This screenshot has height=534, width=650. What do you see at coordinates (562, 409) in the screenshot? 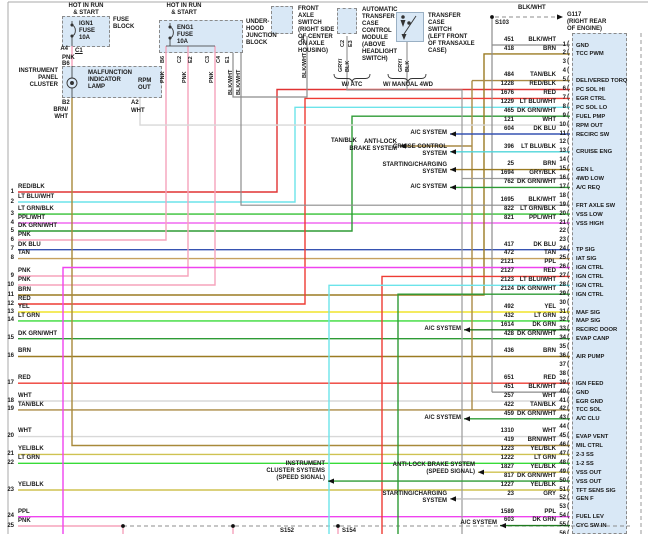
I see `pcm-pin-number-42: 42` at bounding box center [562, 409].